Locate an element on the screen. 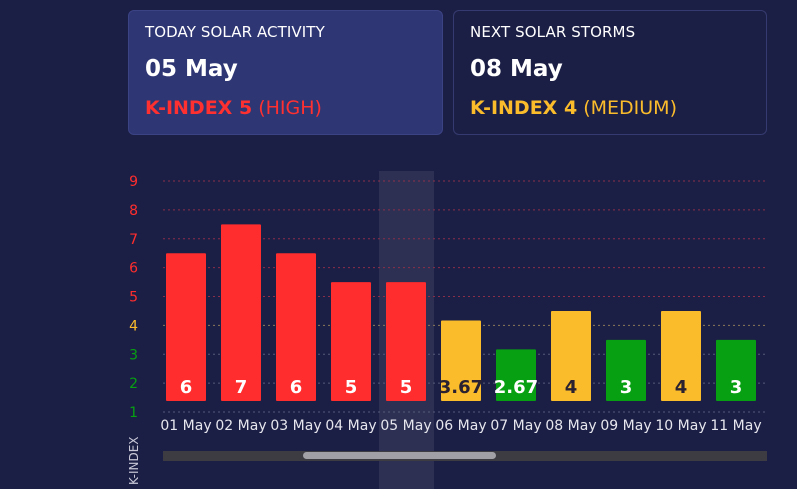  next-storm-kindex-level: (MEDIUM) is located at coordinates (630, 108).